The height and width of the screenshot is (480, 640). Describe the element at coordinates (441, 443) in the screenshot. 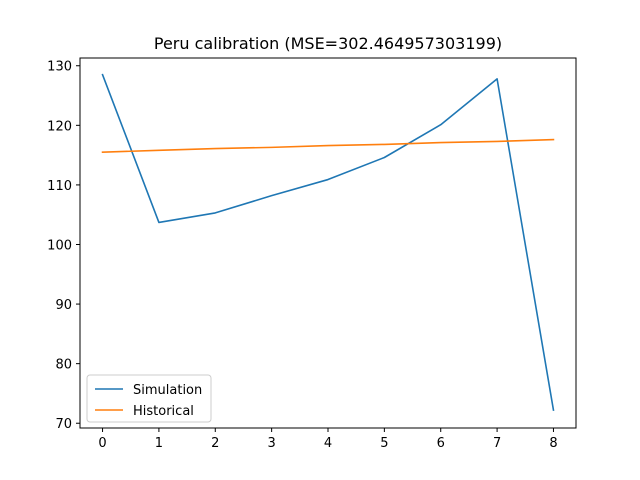

I see `x-tick-label: 6` at that location.